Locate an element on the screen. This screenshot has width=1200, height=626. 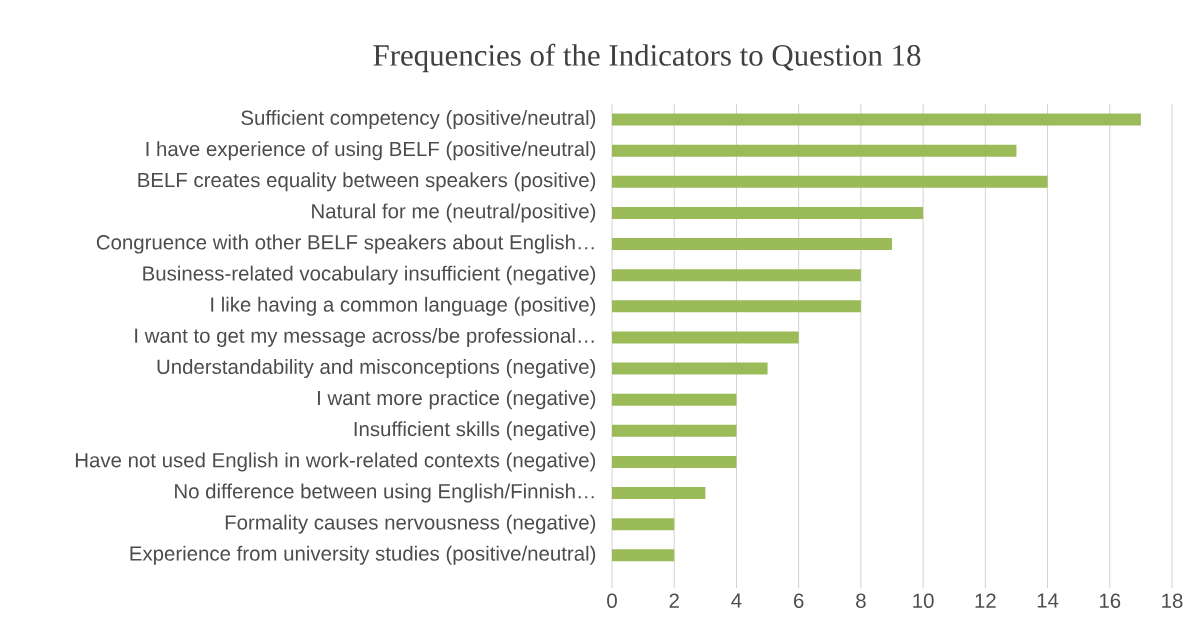
x-tick-label: 14 is located at coordinates (1048, 600).